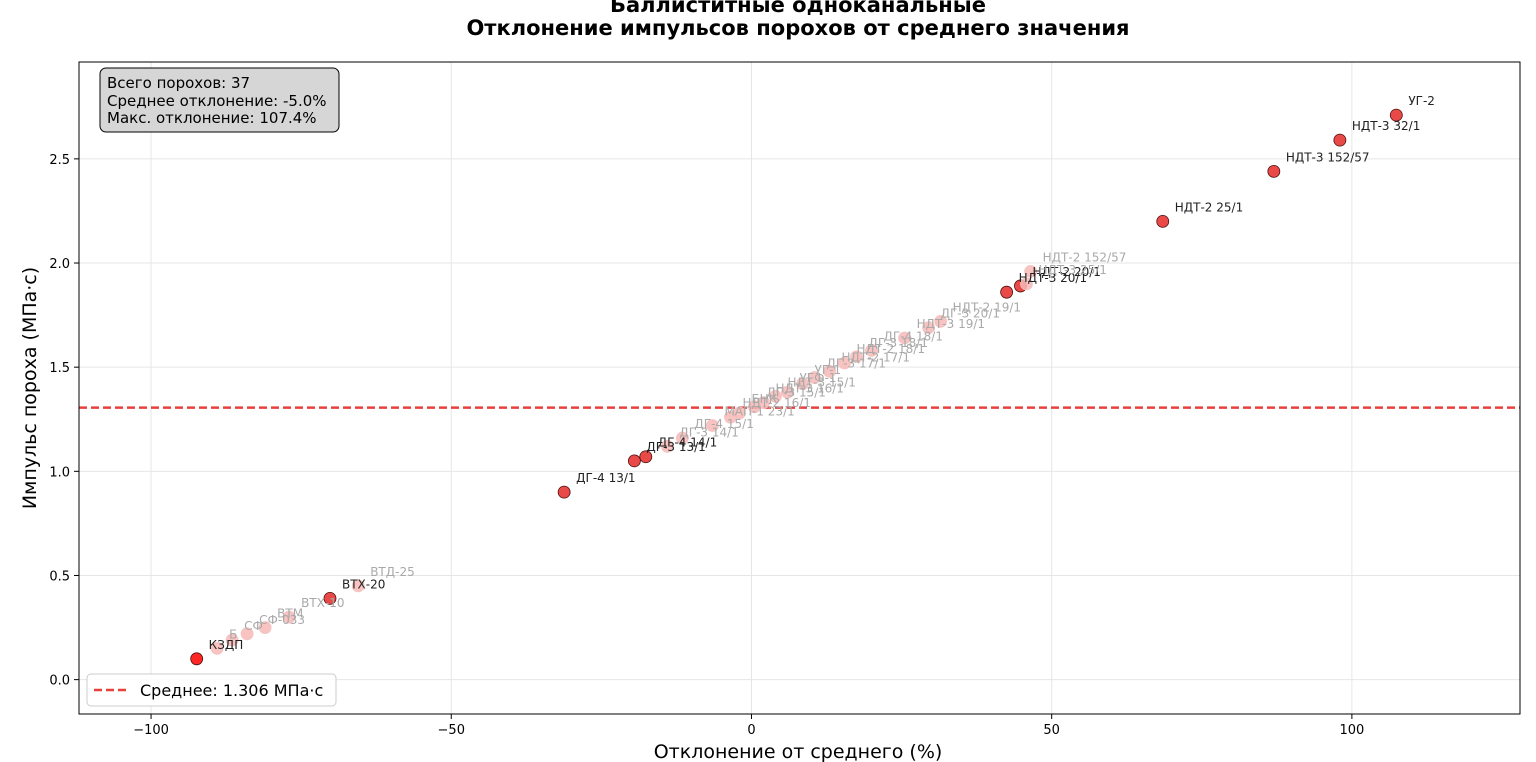  I want to click on y-tick-label: 1.0, so click(59, 472).